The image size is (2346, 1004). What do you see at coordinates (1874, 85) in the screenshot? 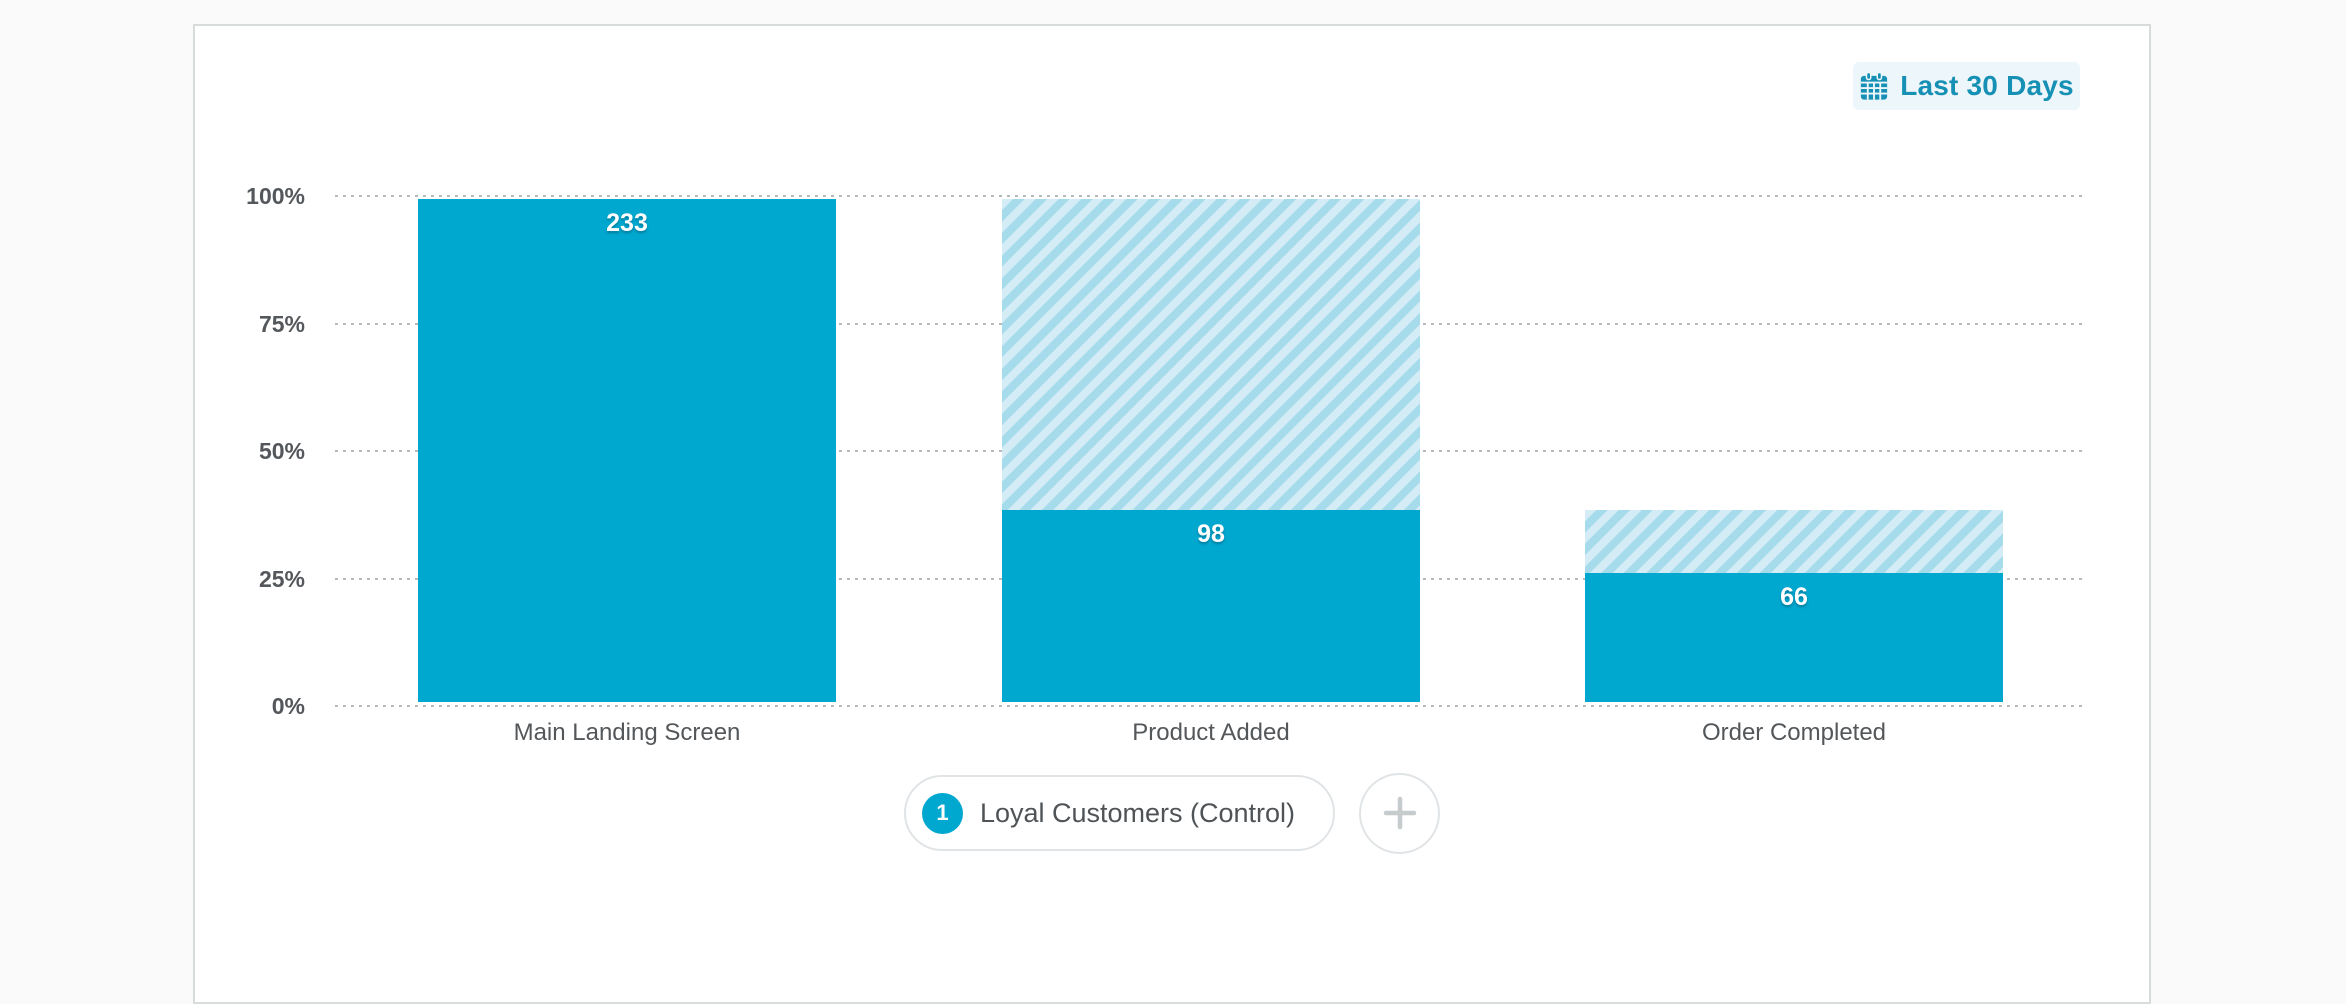
I see `calendar-icon` at bounding box center [1874, 85].